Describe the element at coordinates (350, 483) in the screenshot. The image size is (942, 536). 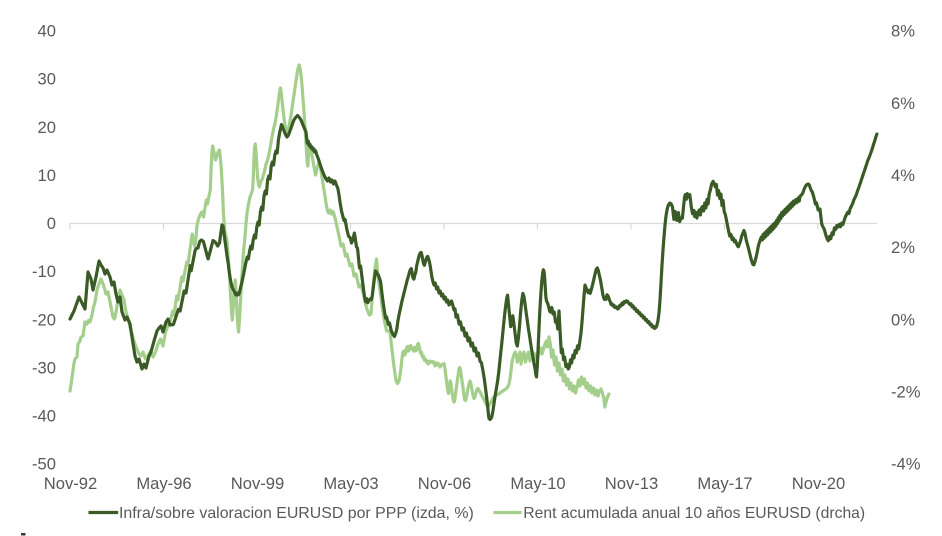
I see `svg-text: May-03` at that location.